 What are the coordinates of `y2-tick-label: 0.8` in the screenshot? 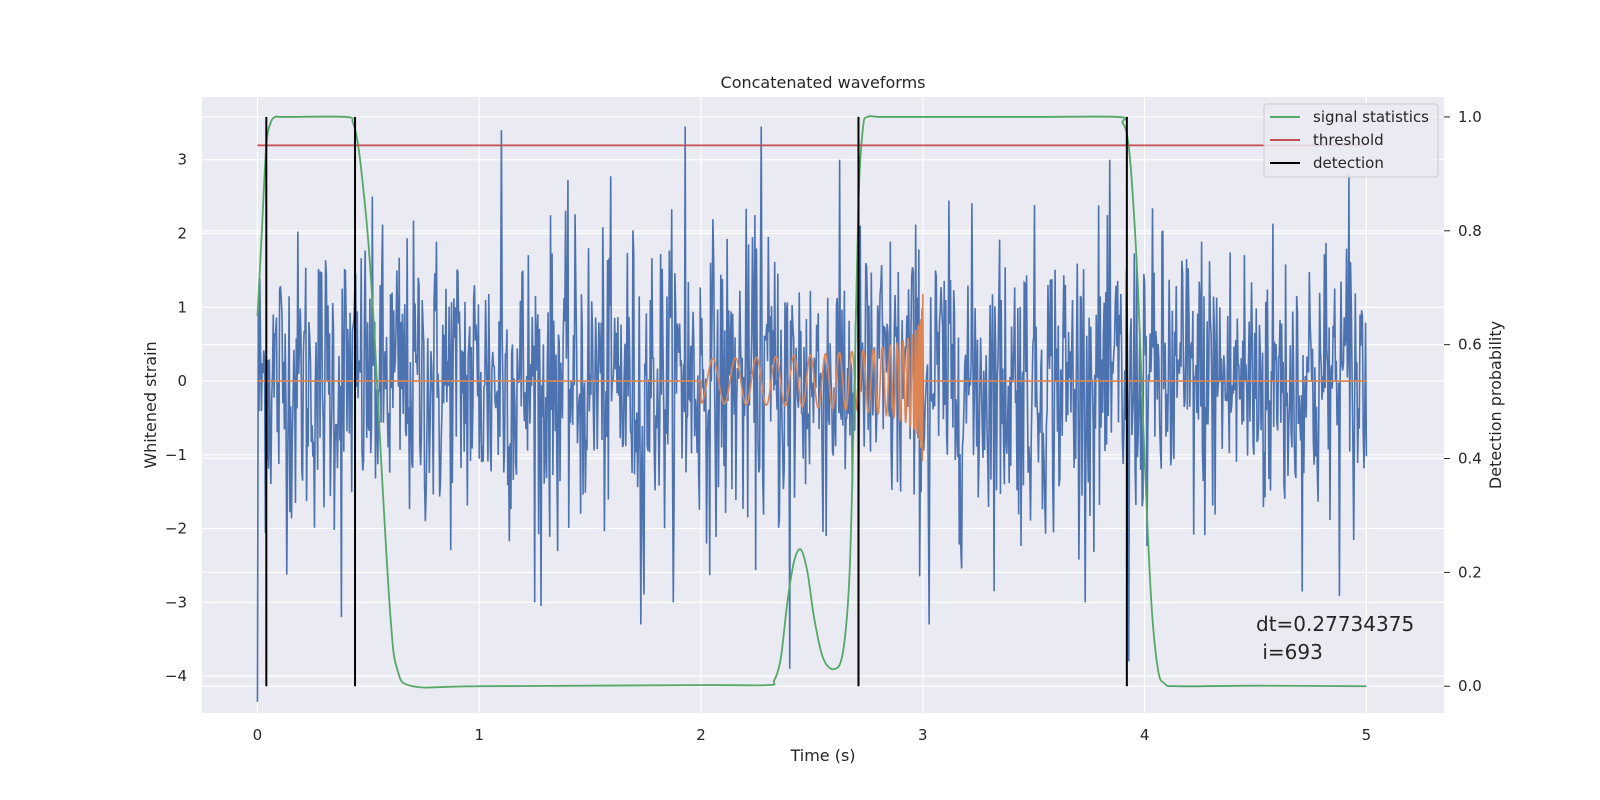 It's located at (1470, 231).